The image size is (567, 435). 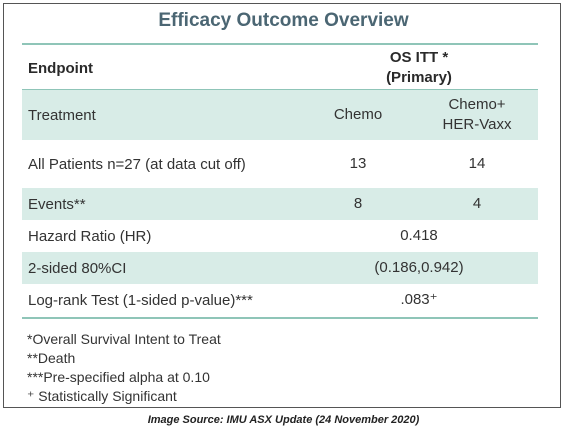 I want to click on row-label: 2-sided 80%CI, so click(x=77, y=268).